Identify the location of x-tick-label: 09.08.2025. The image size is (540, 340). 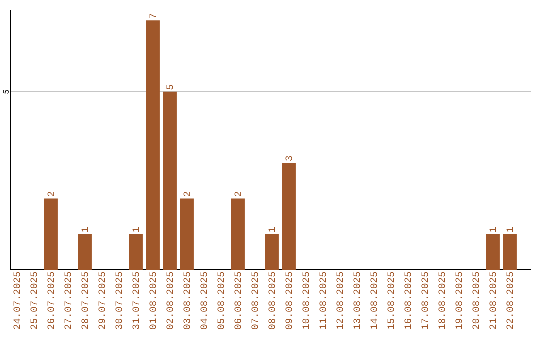
(289, 301).